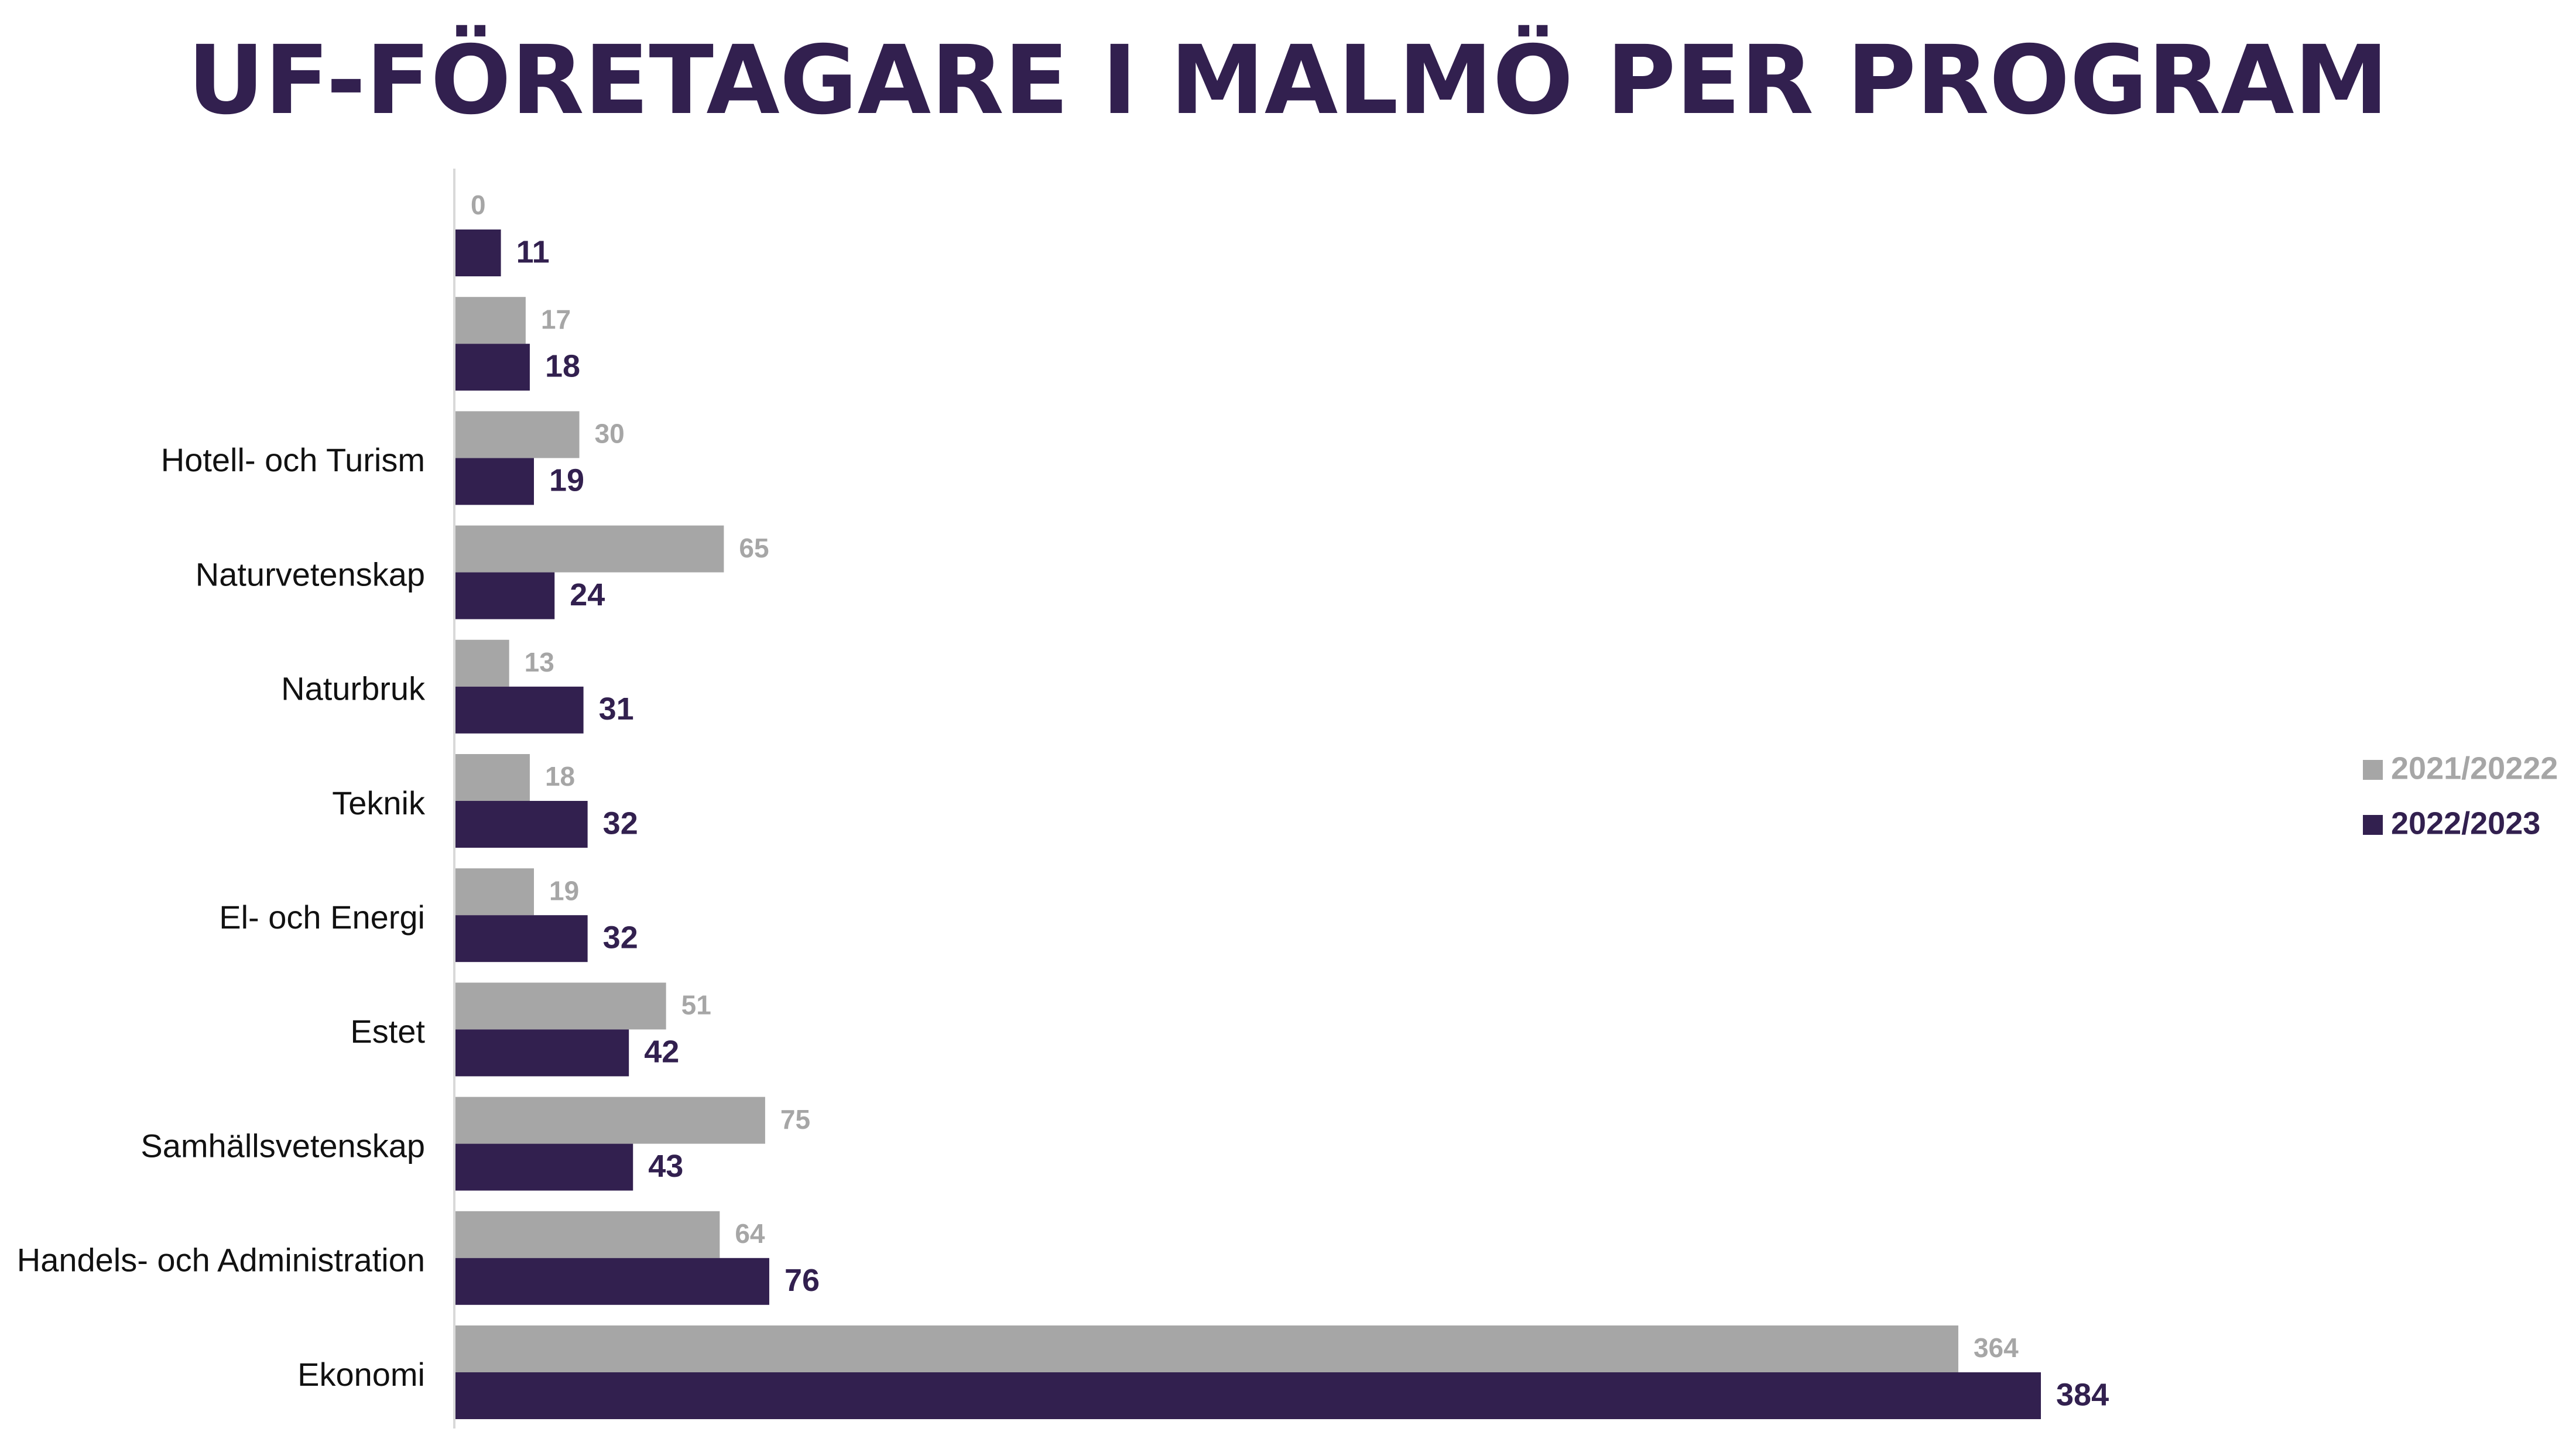  I want to click on data-label: 13, so click(539, 662).